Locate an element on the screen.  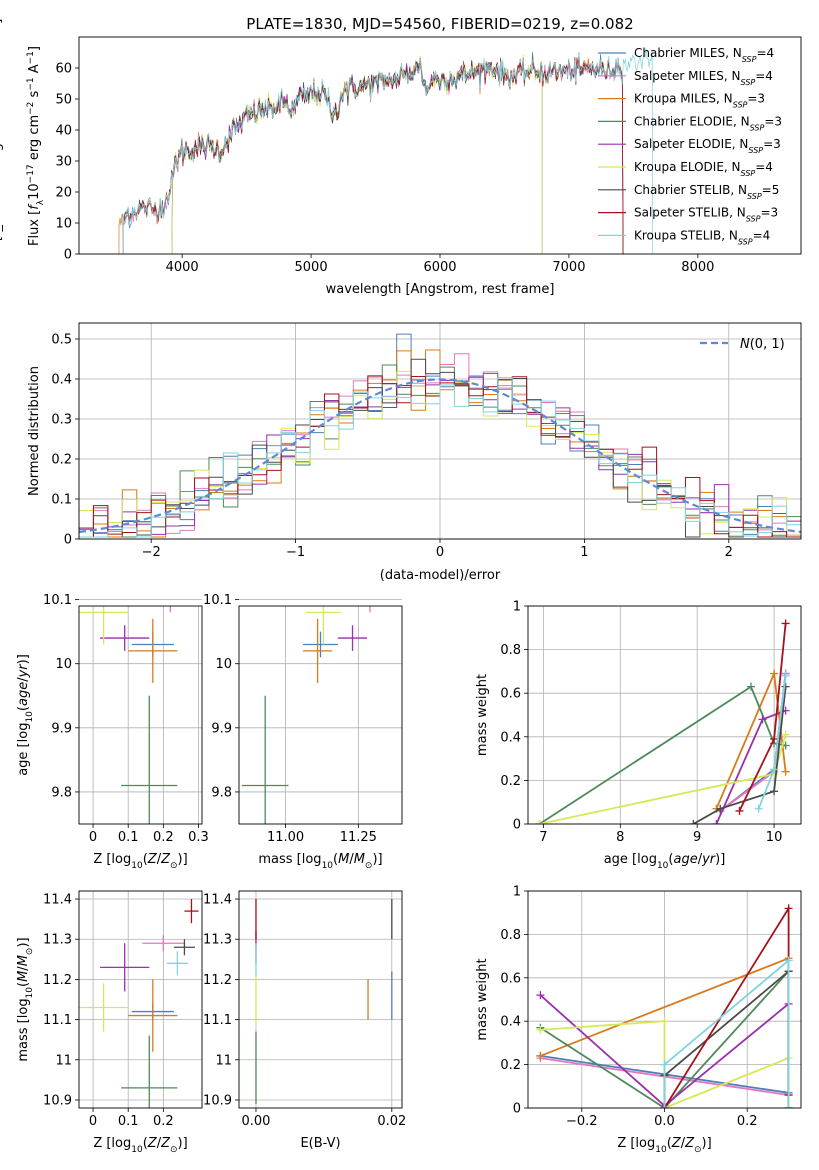
legend-label: Salpeter ELODIE, NSSP=3 is located at coordinates (707, 146).